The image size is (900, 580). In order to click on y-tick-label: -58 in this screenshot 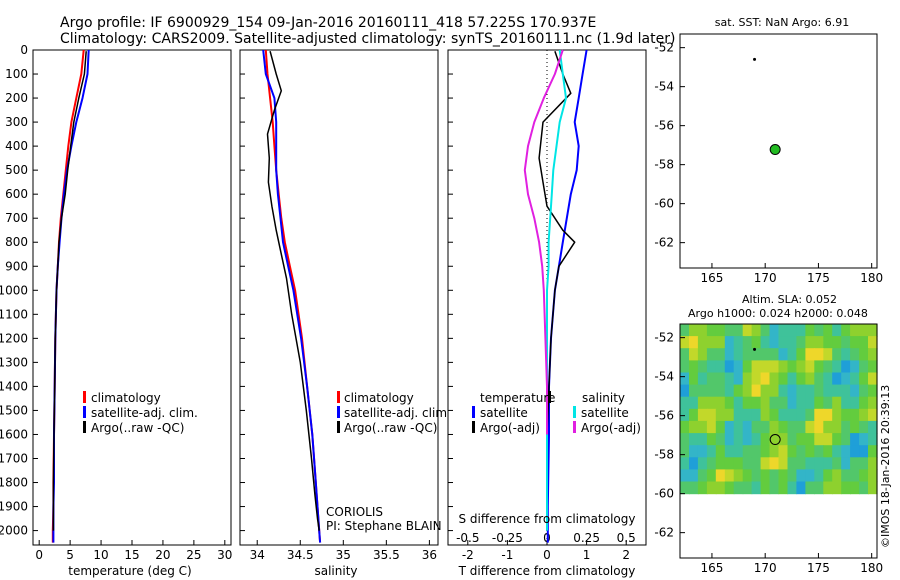, I will do `click(664, 165)`.